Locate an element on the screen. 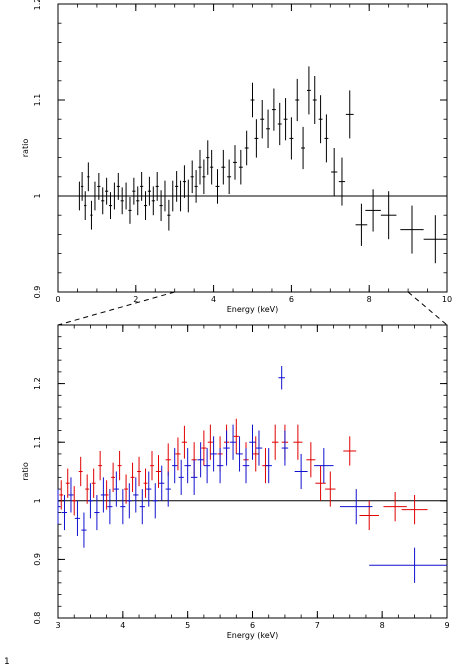  x-tick-label: 5 is located at coordinates (187, 625).